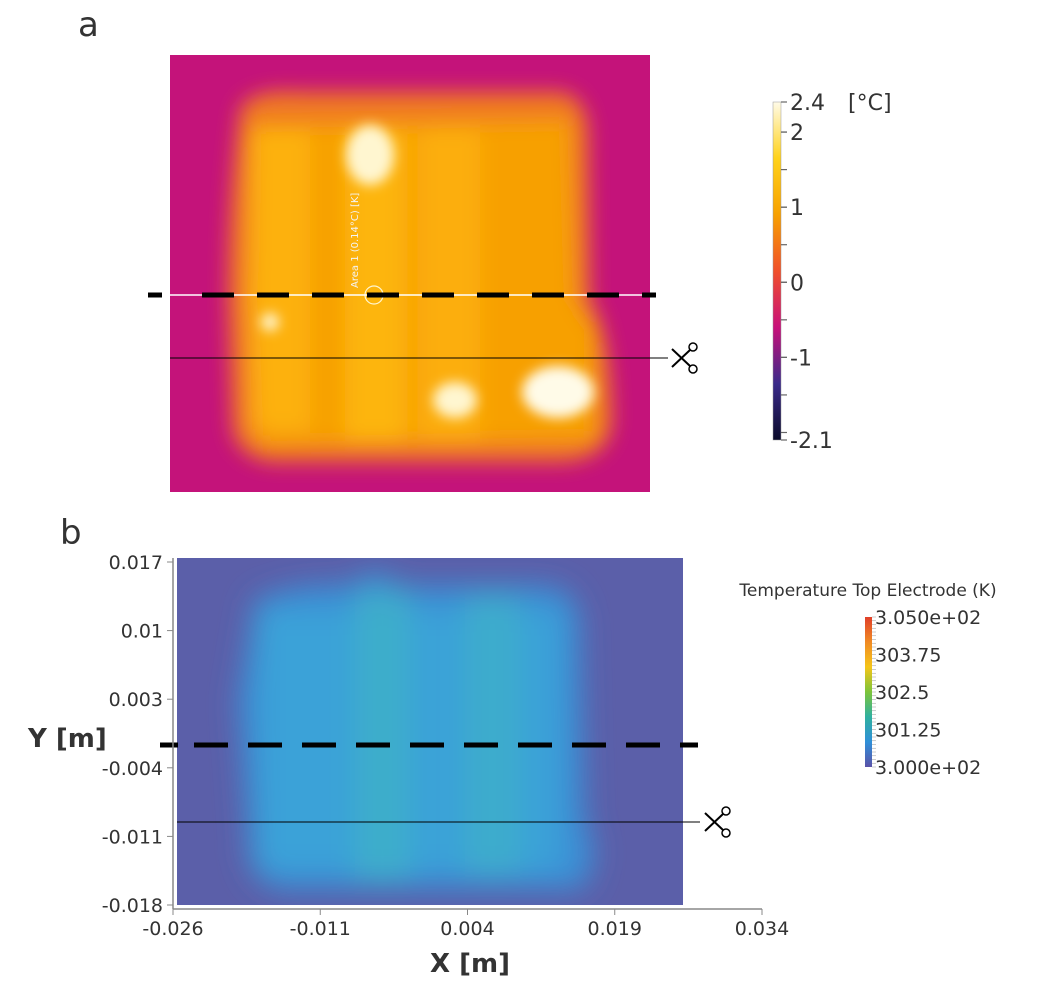 This screenshot has width=1040, height=986. I want to click on colorbar-b-tick-label: 303.75, so click(908, 656).